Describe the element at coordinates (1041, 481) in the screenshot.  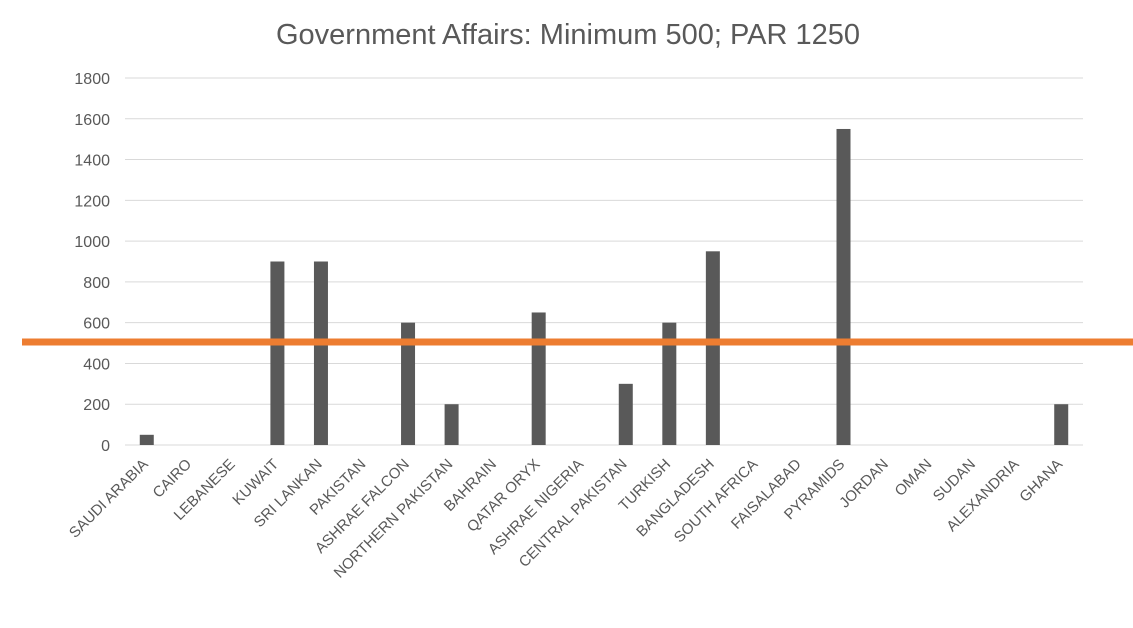
I see `x-tick-label-ghana: GHANA` at that location.